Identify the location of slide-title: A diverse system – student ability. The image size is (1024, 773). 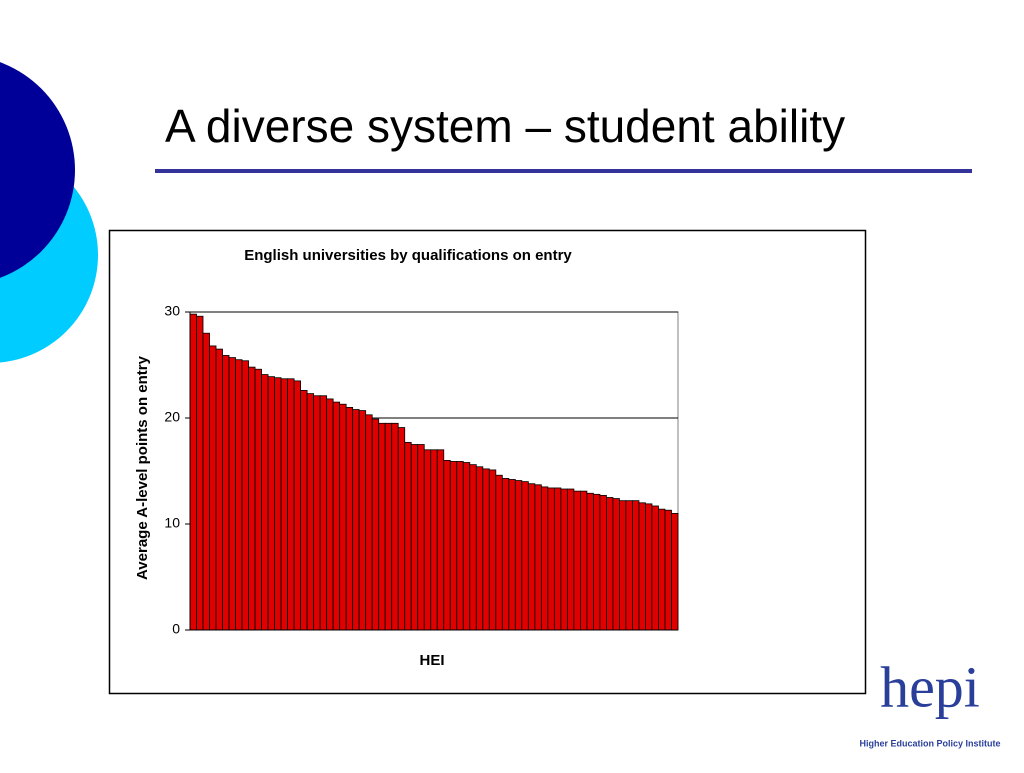
(505, 126).